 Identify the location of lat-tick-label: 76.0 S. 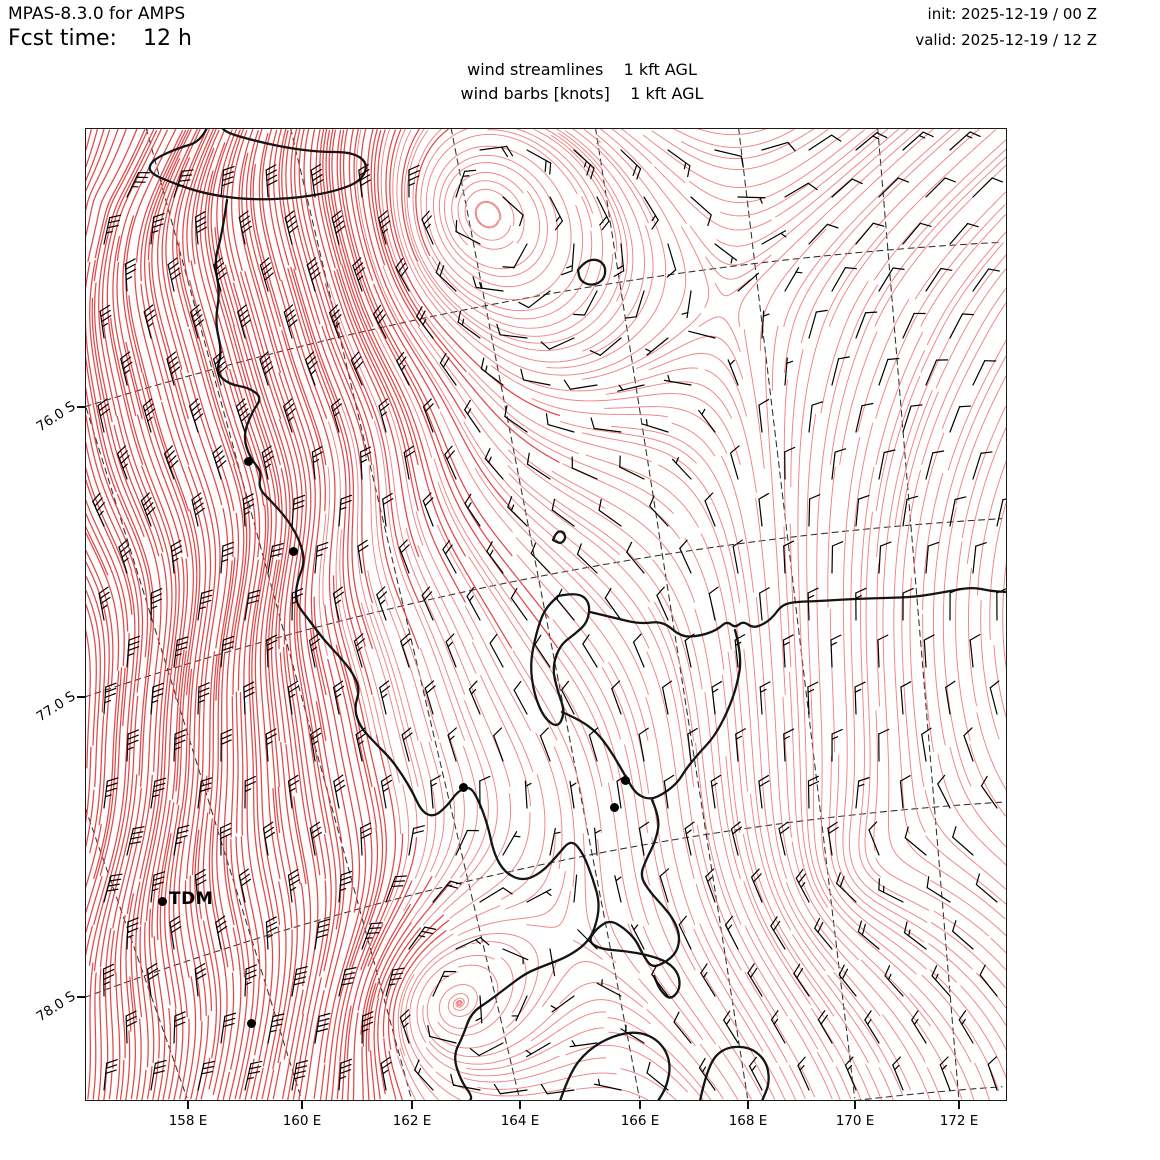
(56, 417).